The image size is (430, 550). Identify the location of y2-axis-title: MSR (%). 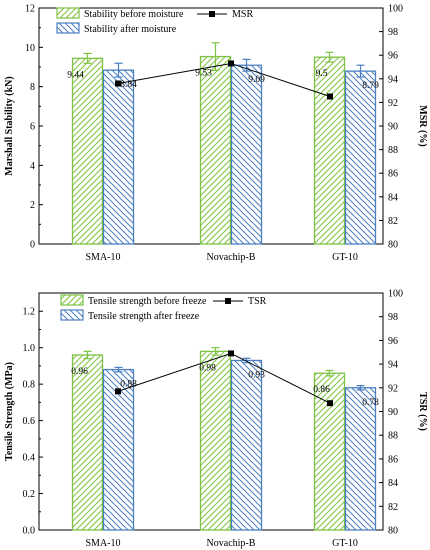
(422, 125).